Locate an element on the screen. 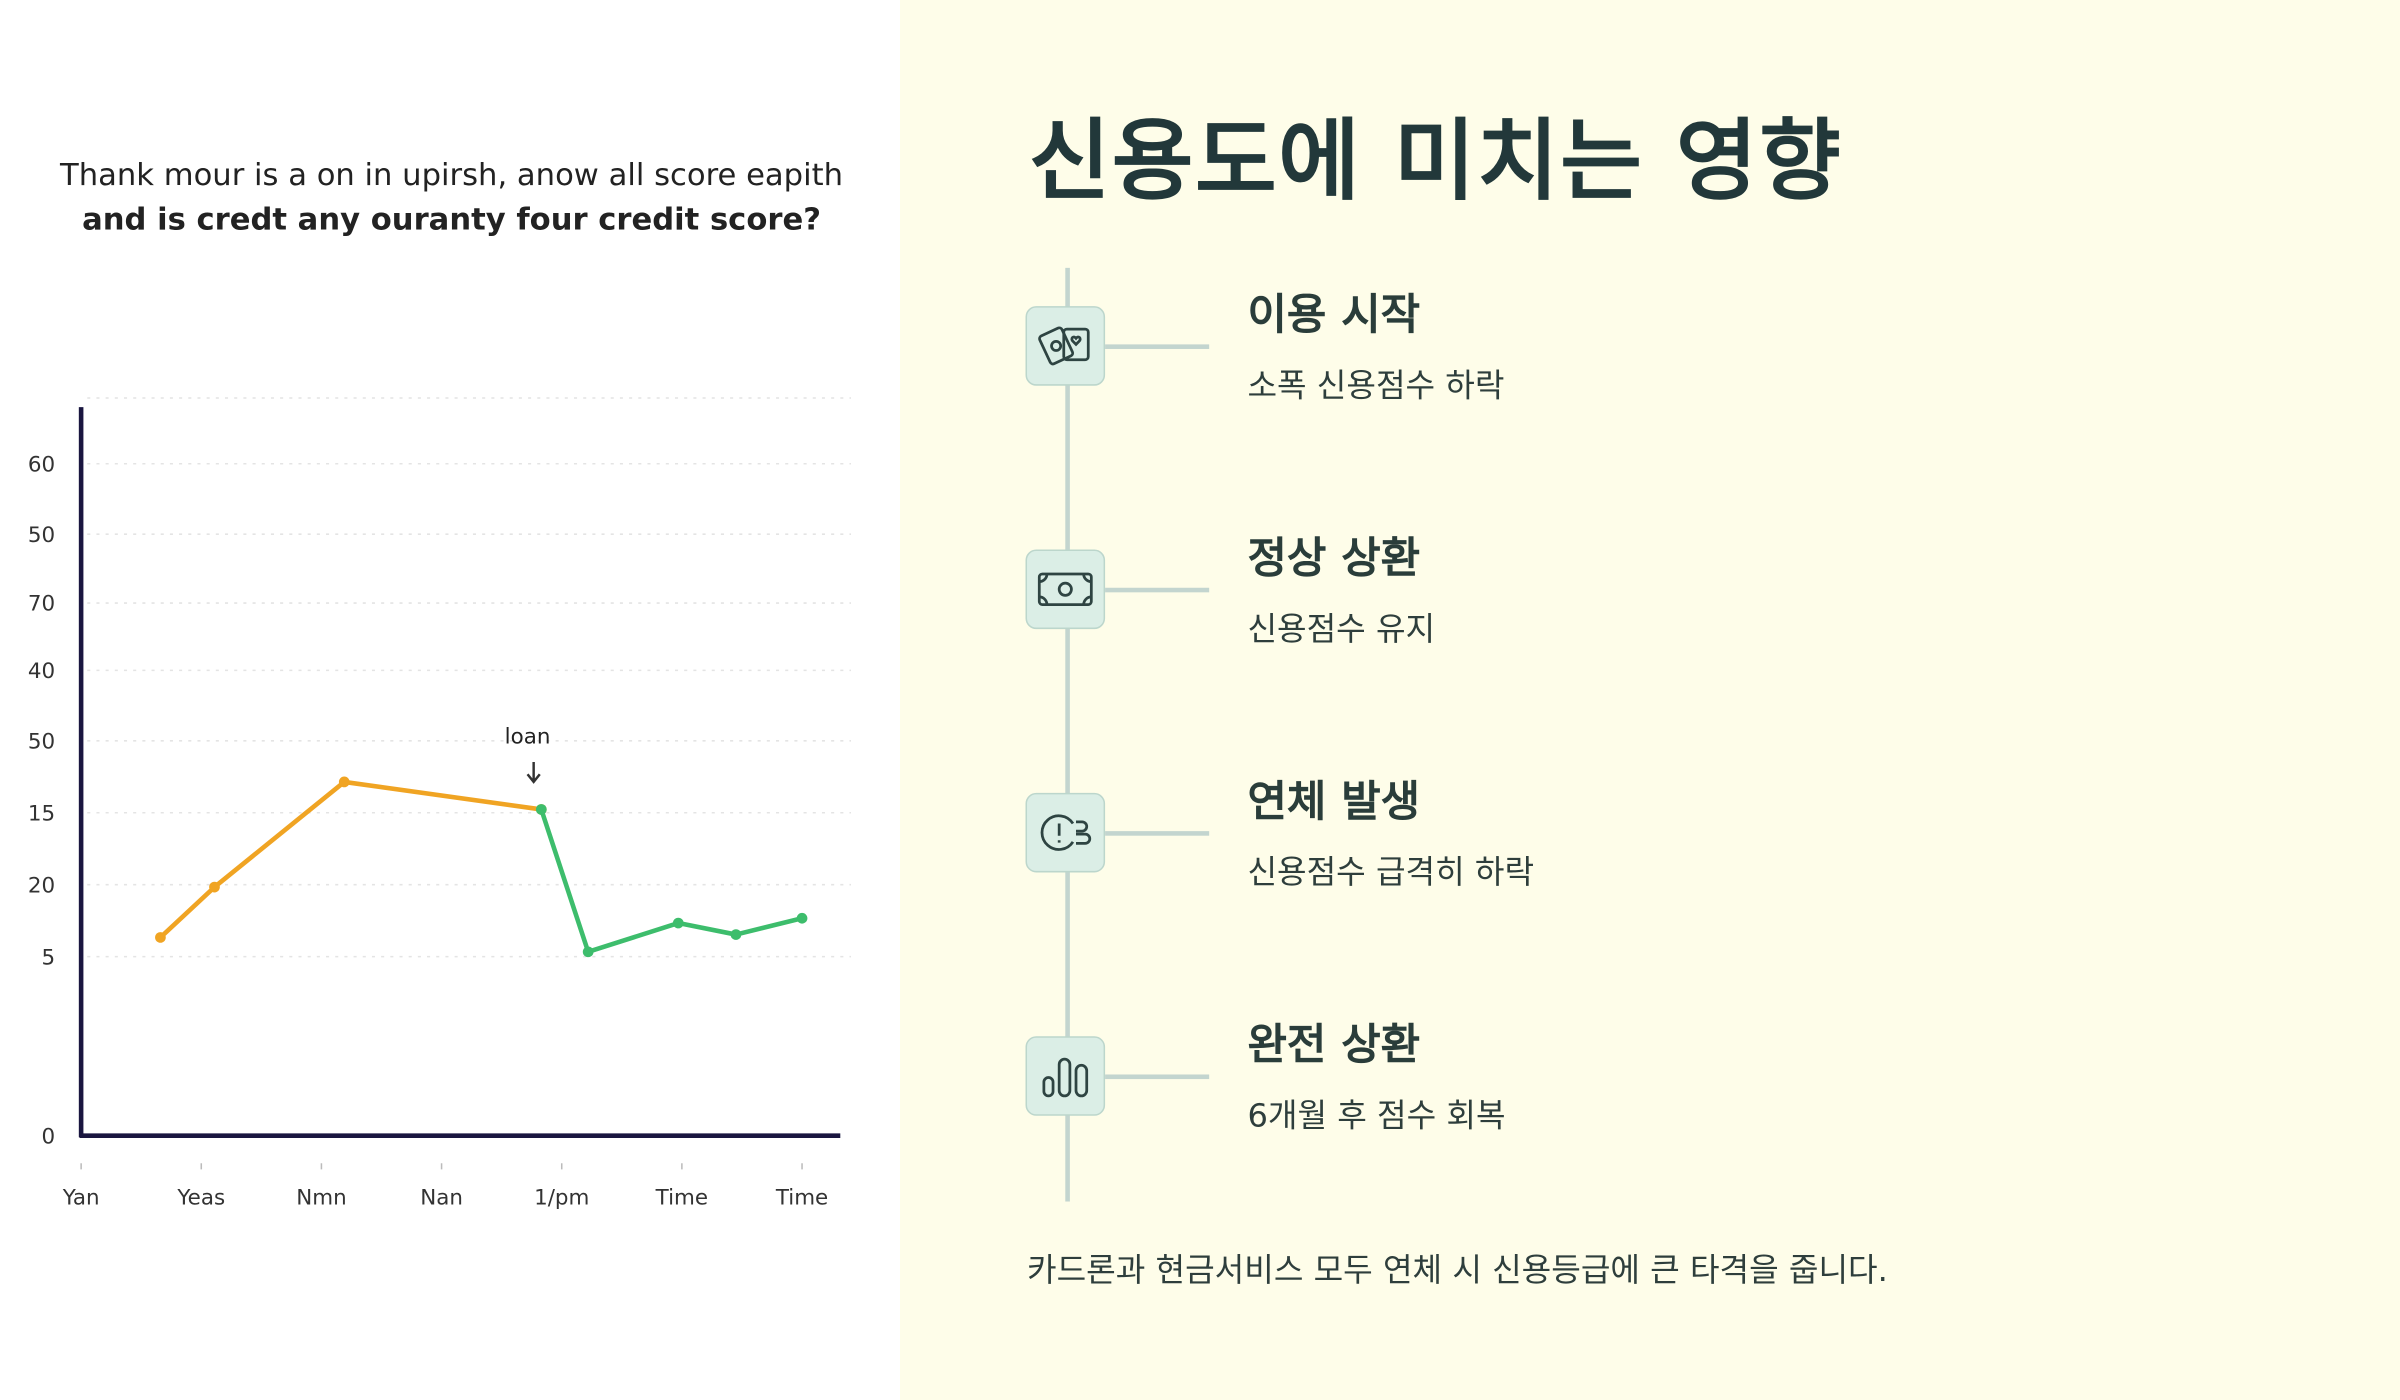 The height and width of the screenshot is (1400, 2400). step-description: 소폭 신용점수 하락 is located at coordinates (1376, 386).